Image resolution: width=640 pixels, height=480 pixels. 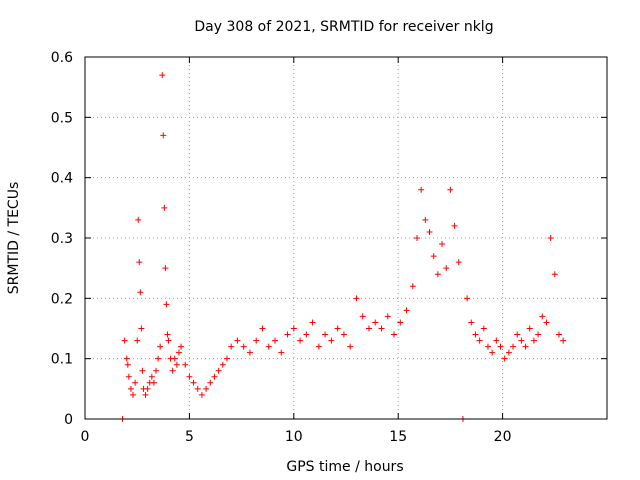 What do you see at coordinates (344, 467) in the screenshot?
I see `x-axis-label: GPS time / hours` at bounding box center [344, 467].